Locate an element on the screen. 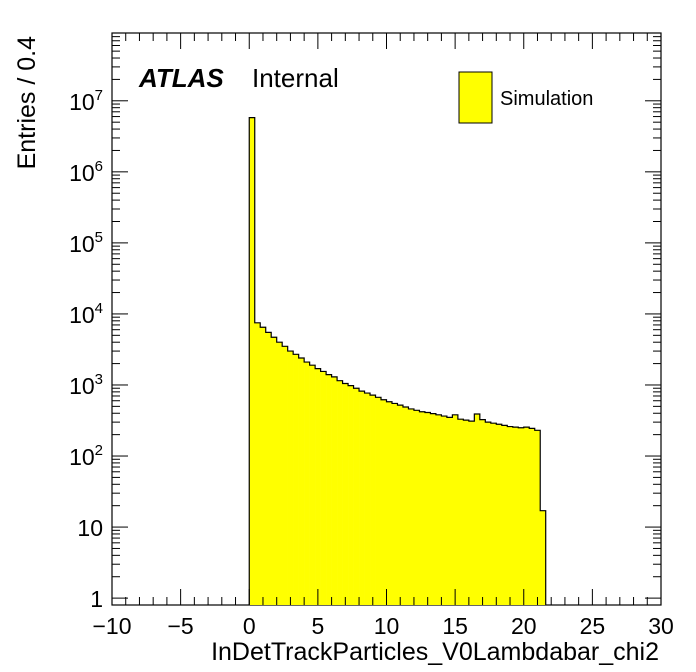 The width and height of the screenshot is (696, 672). x-tick-label: 30 is located at coordinates (661, 626).